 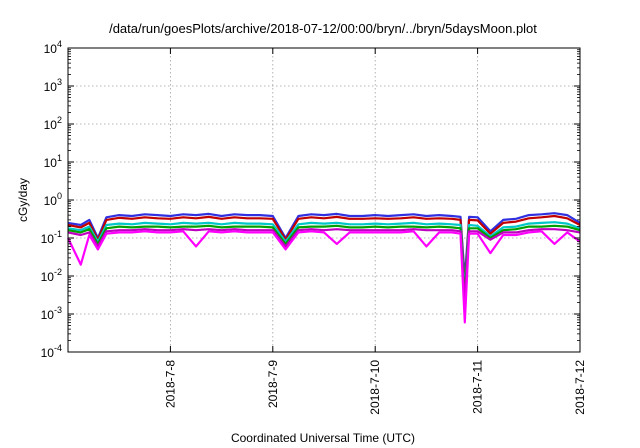 I want to click on y-tick-label: 10⁰, so click(x=53, y=199).